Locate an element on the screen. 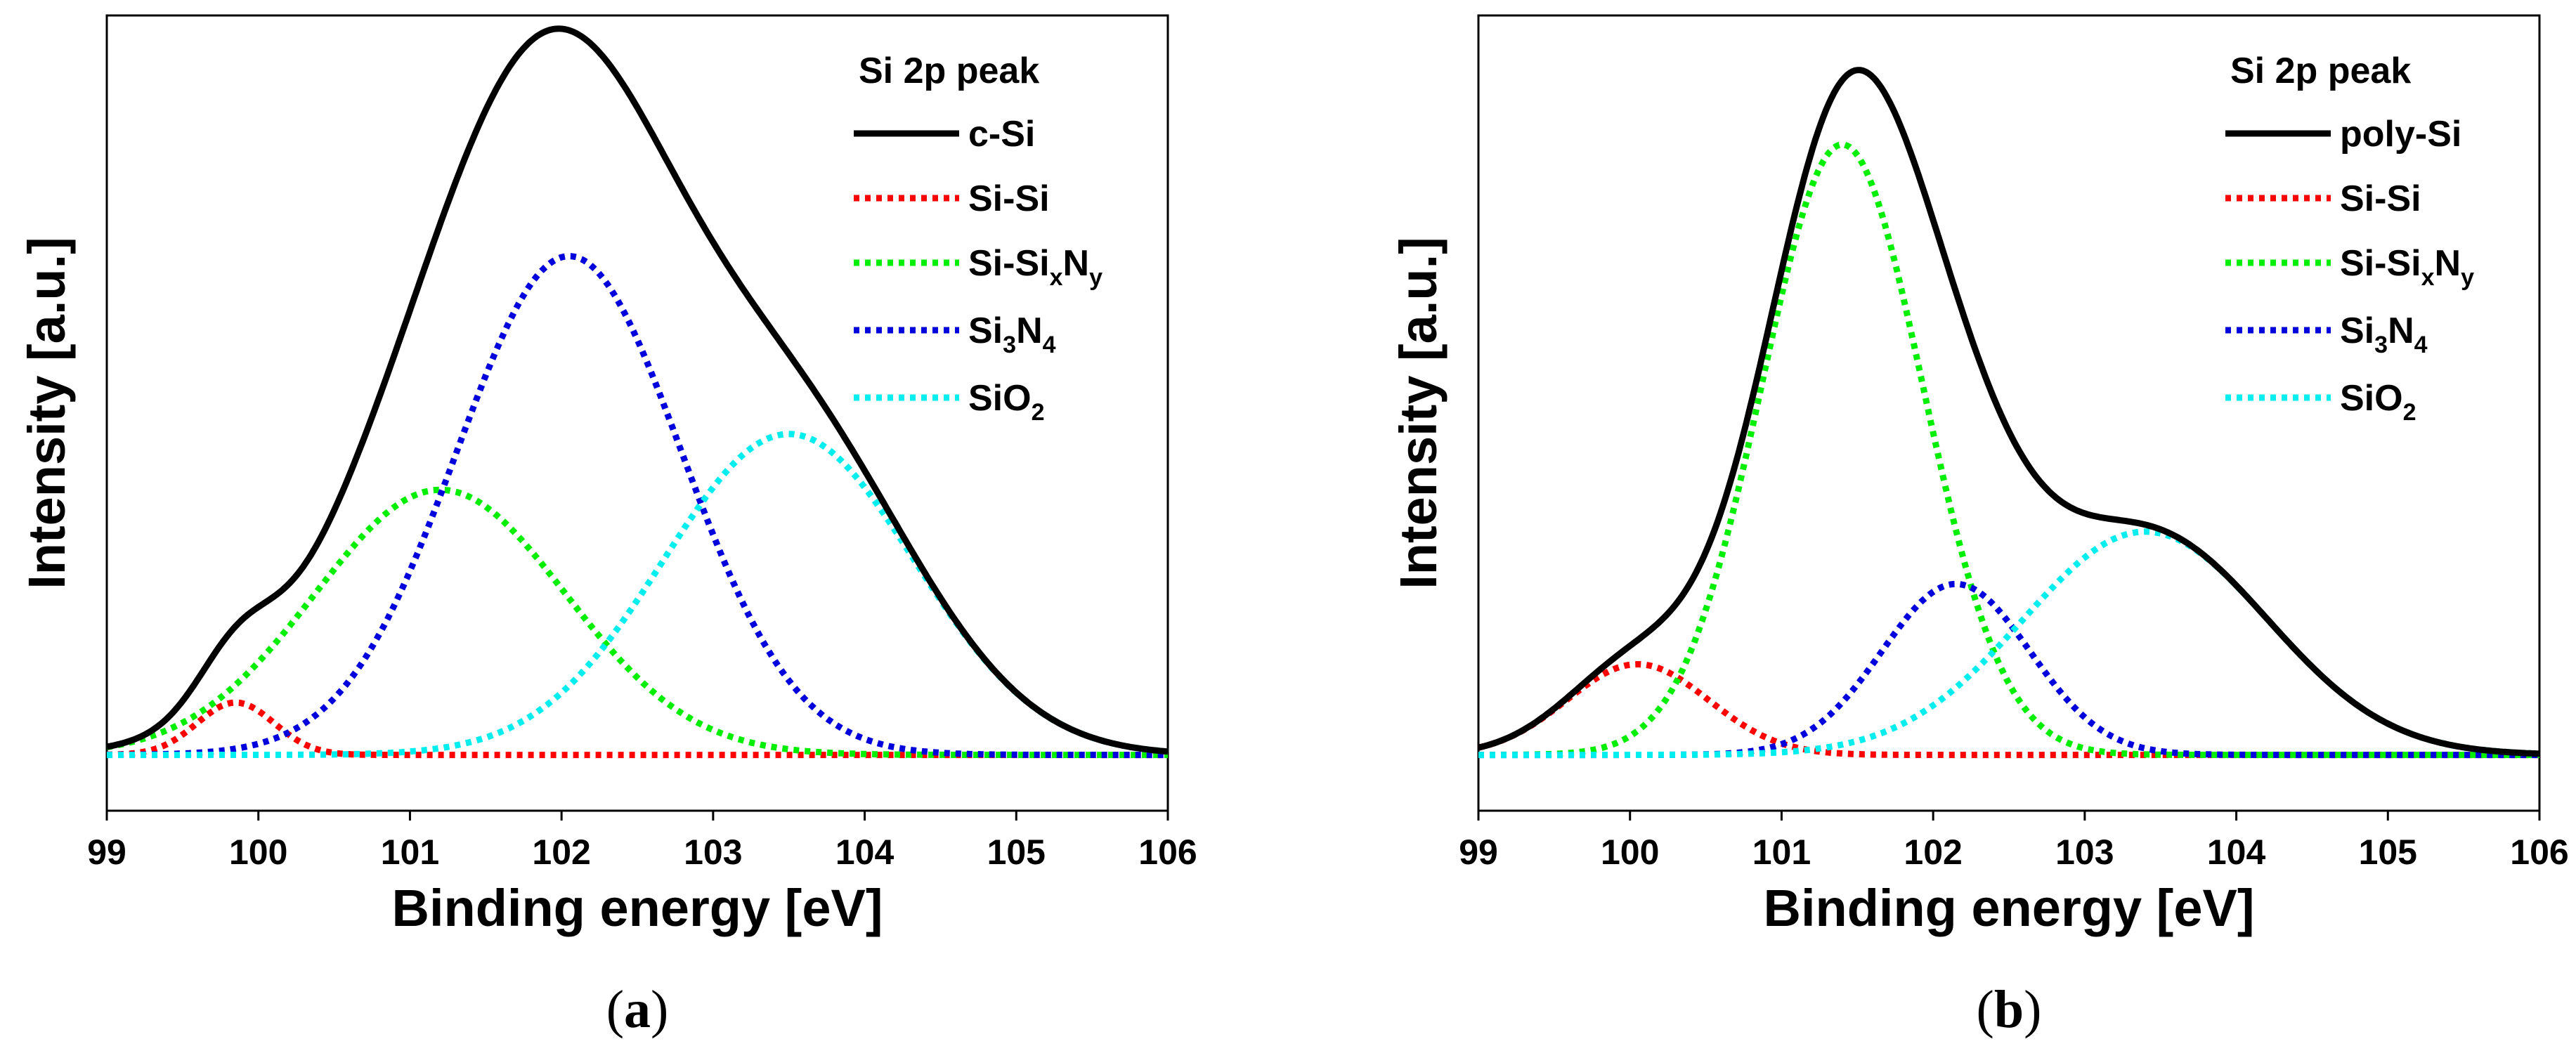 The height and width of the screenshot is (1058, 2576). series-sio2-line is located at coordinates (2009, 644).